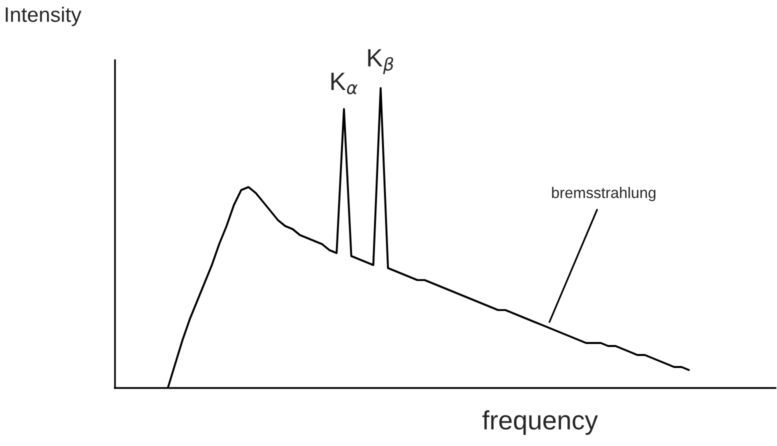 This screenshot has height=446, width=777. What do you see at coordinates (381, 61) in the screenshot?
I see `text: K$_{β}$` at bounding box center [381, 61].